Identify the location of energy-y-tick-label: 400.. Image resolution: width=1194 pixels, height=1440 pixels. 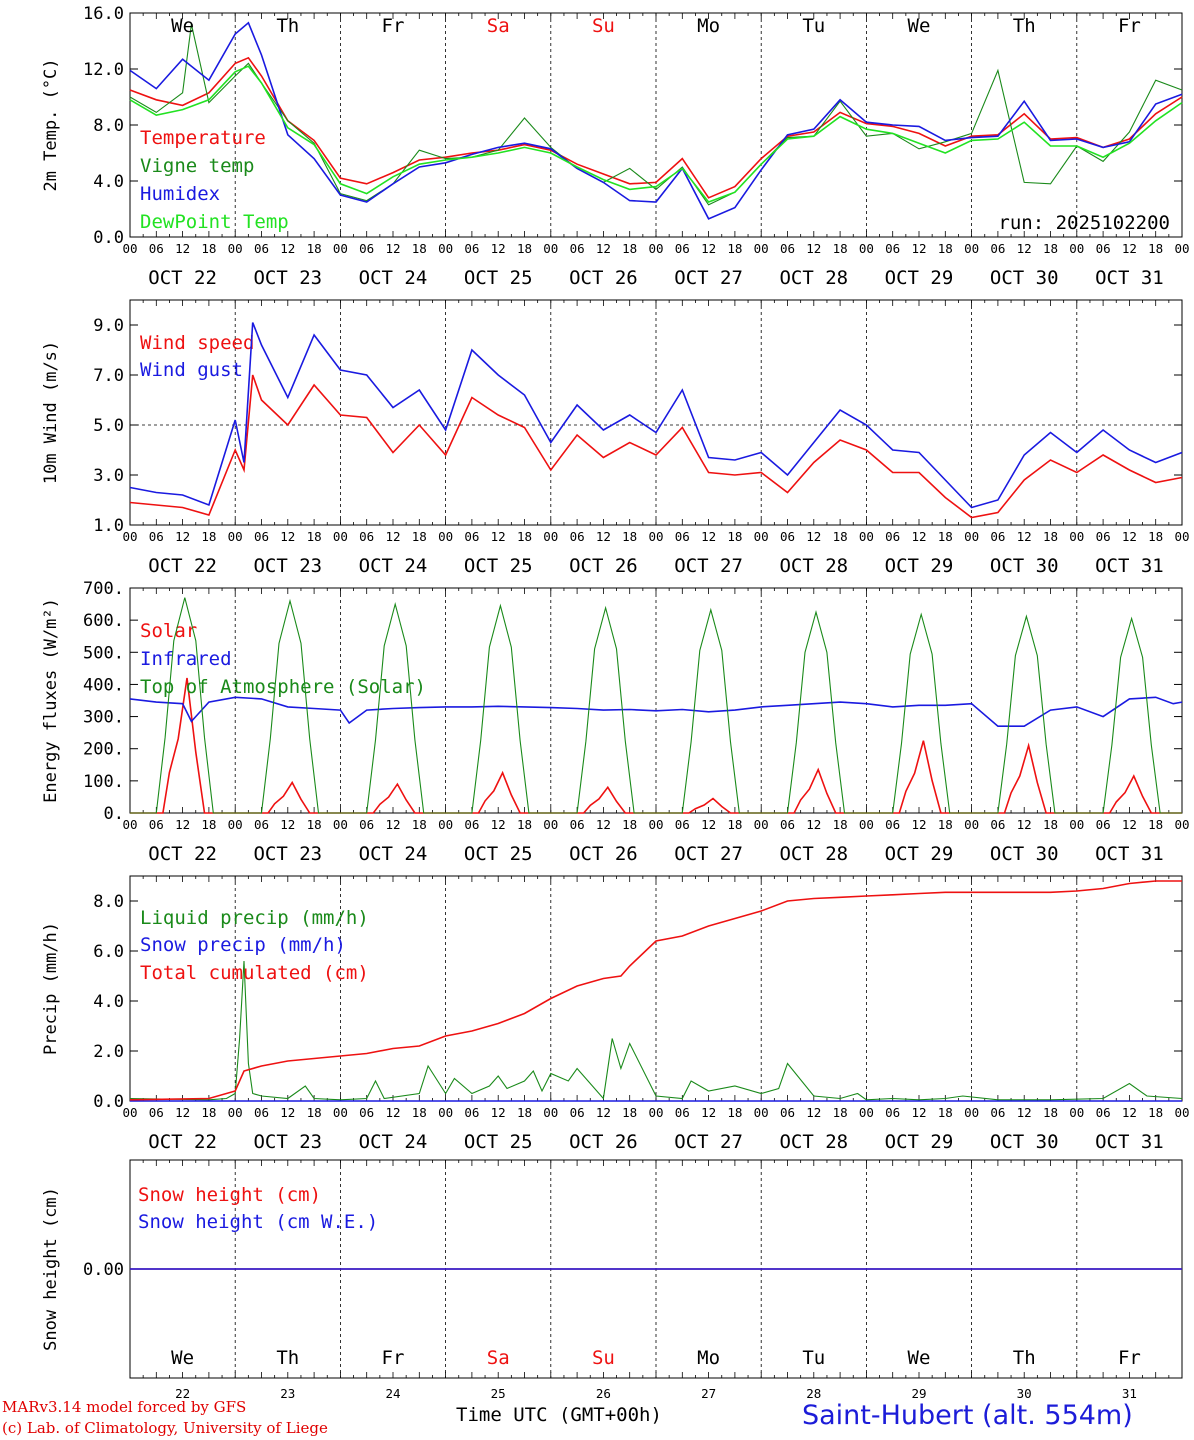
(103, 685).